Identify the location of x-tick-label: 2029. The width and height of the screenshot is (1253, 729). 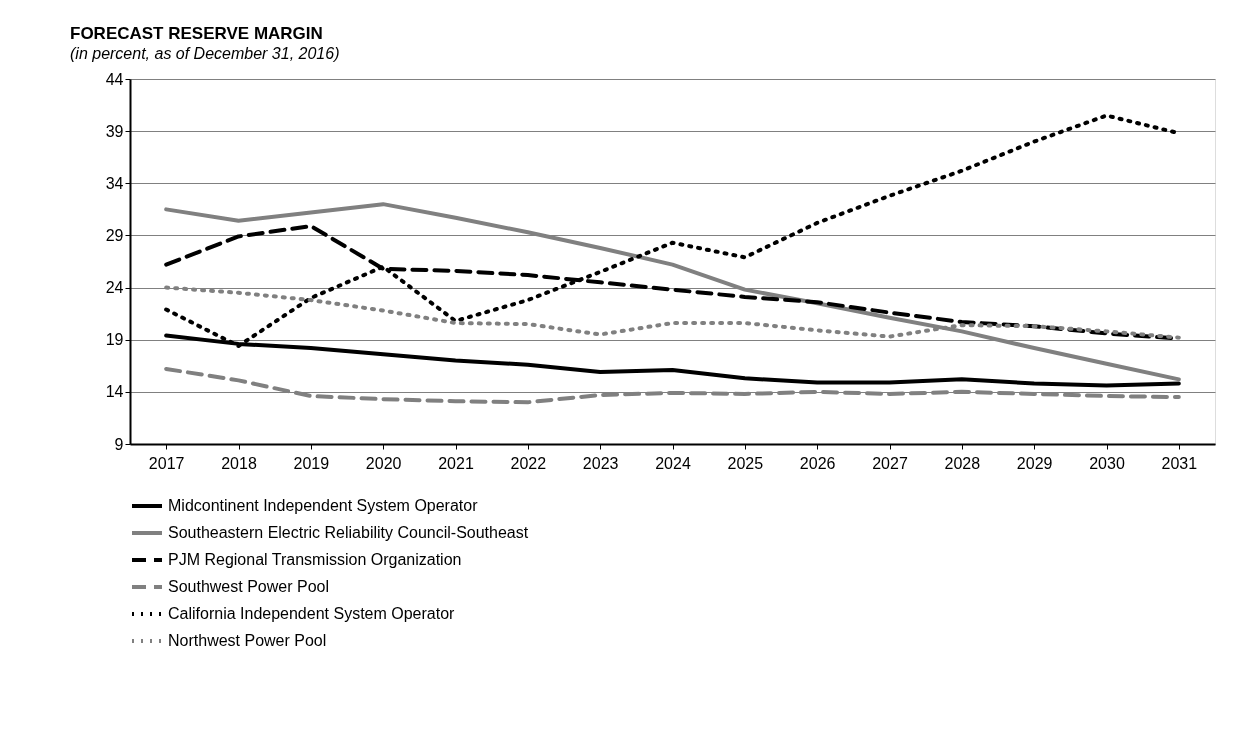
(1034, 463).